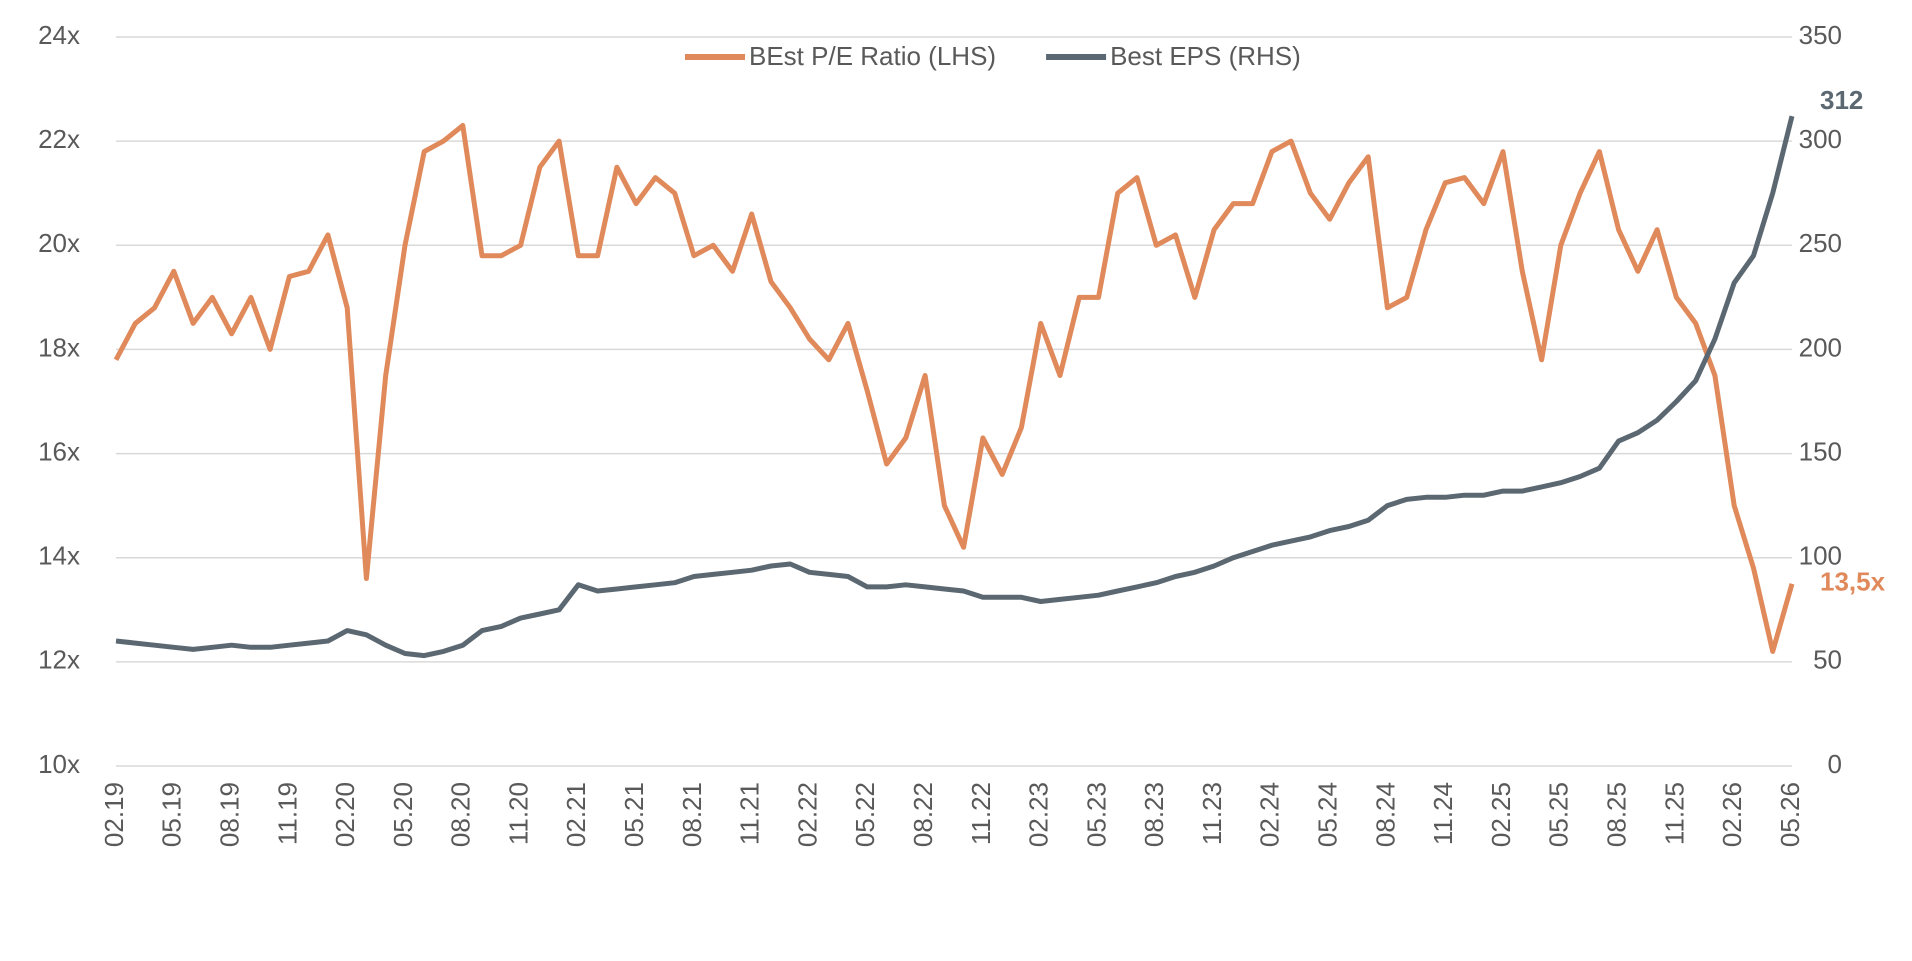 The image size is (1912, 961). Describe the element at coordinates (1835, 764) in the screenshot. I see `y2-tick-label: 0` at that location.